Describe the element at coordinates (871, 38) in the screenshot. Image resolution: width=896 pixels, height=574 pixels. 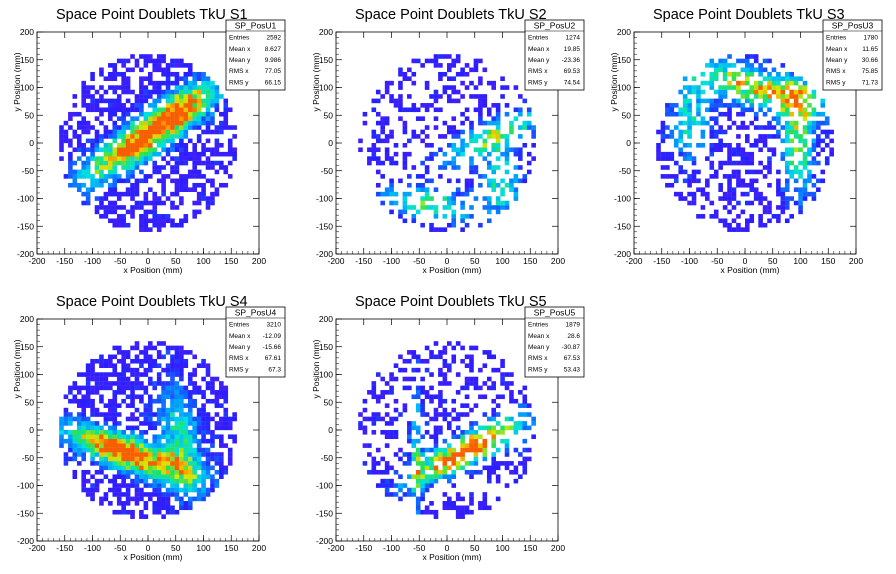
I see `stats-value: 1780` at that location.